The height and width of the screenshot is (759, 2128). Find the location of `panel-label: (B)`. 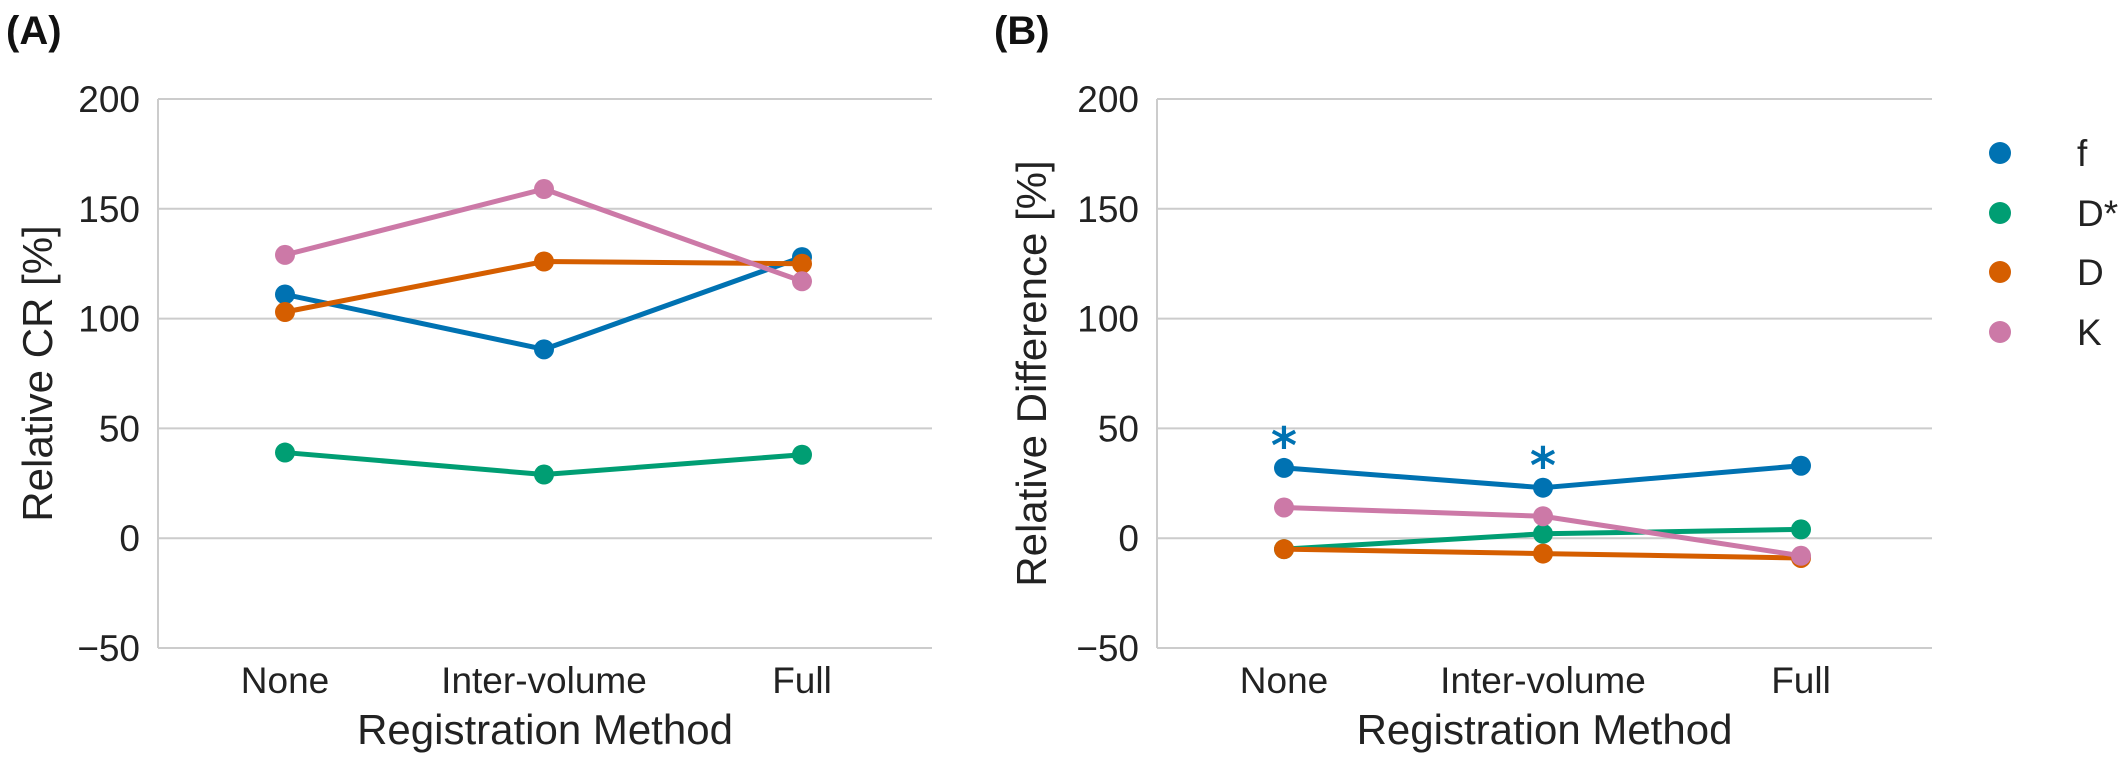

panel-label: (B) is located at coordinates (1022, 31).